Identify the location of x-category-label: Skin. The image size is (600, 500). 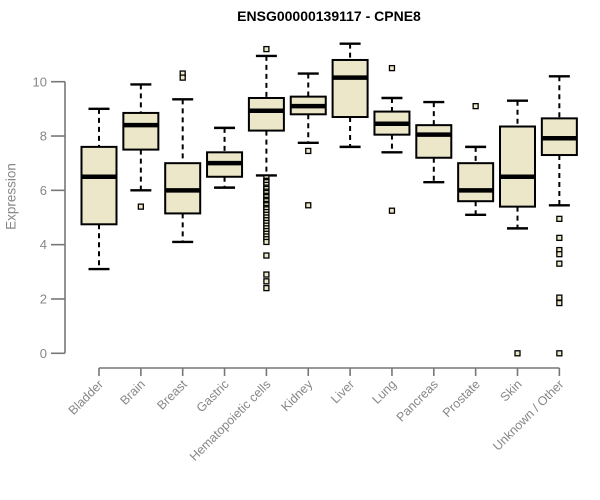
(511, 390).